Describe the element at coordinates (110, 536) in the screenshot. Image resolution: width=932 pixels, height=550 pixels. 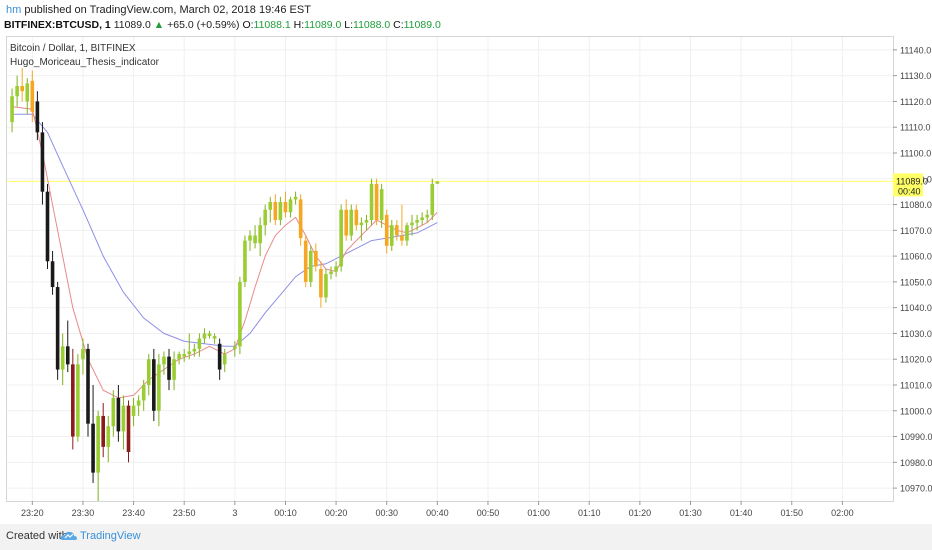
I see `tradingview-brand: TradingView` at that location.